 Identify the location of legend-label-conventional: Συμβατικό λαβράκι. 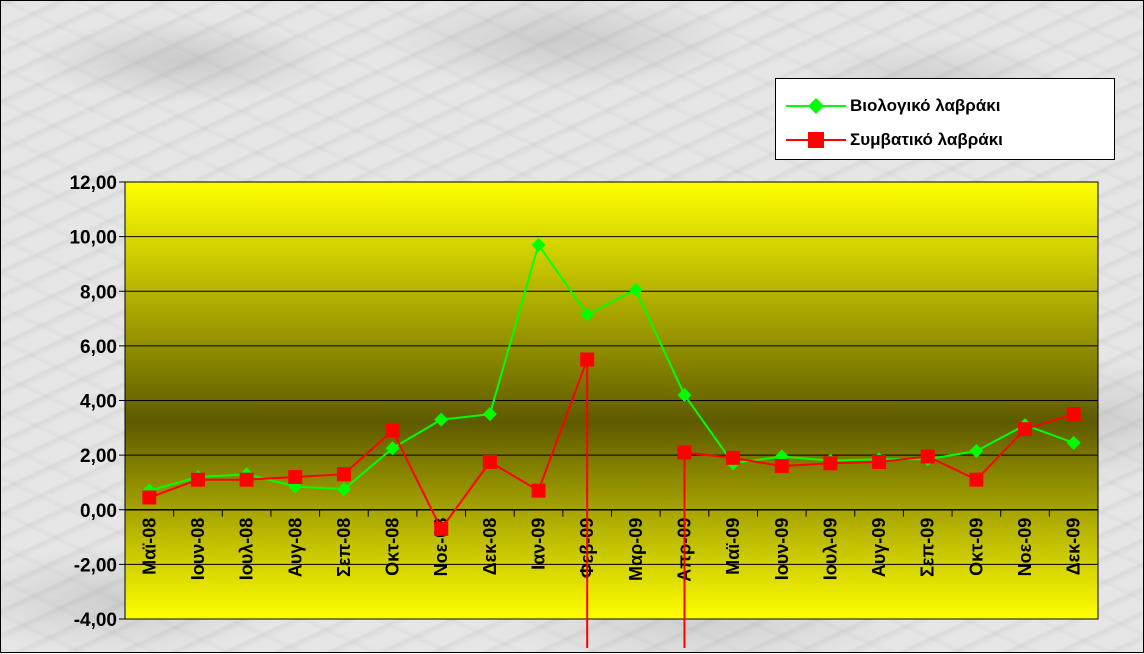
(926, 139).